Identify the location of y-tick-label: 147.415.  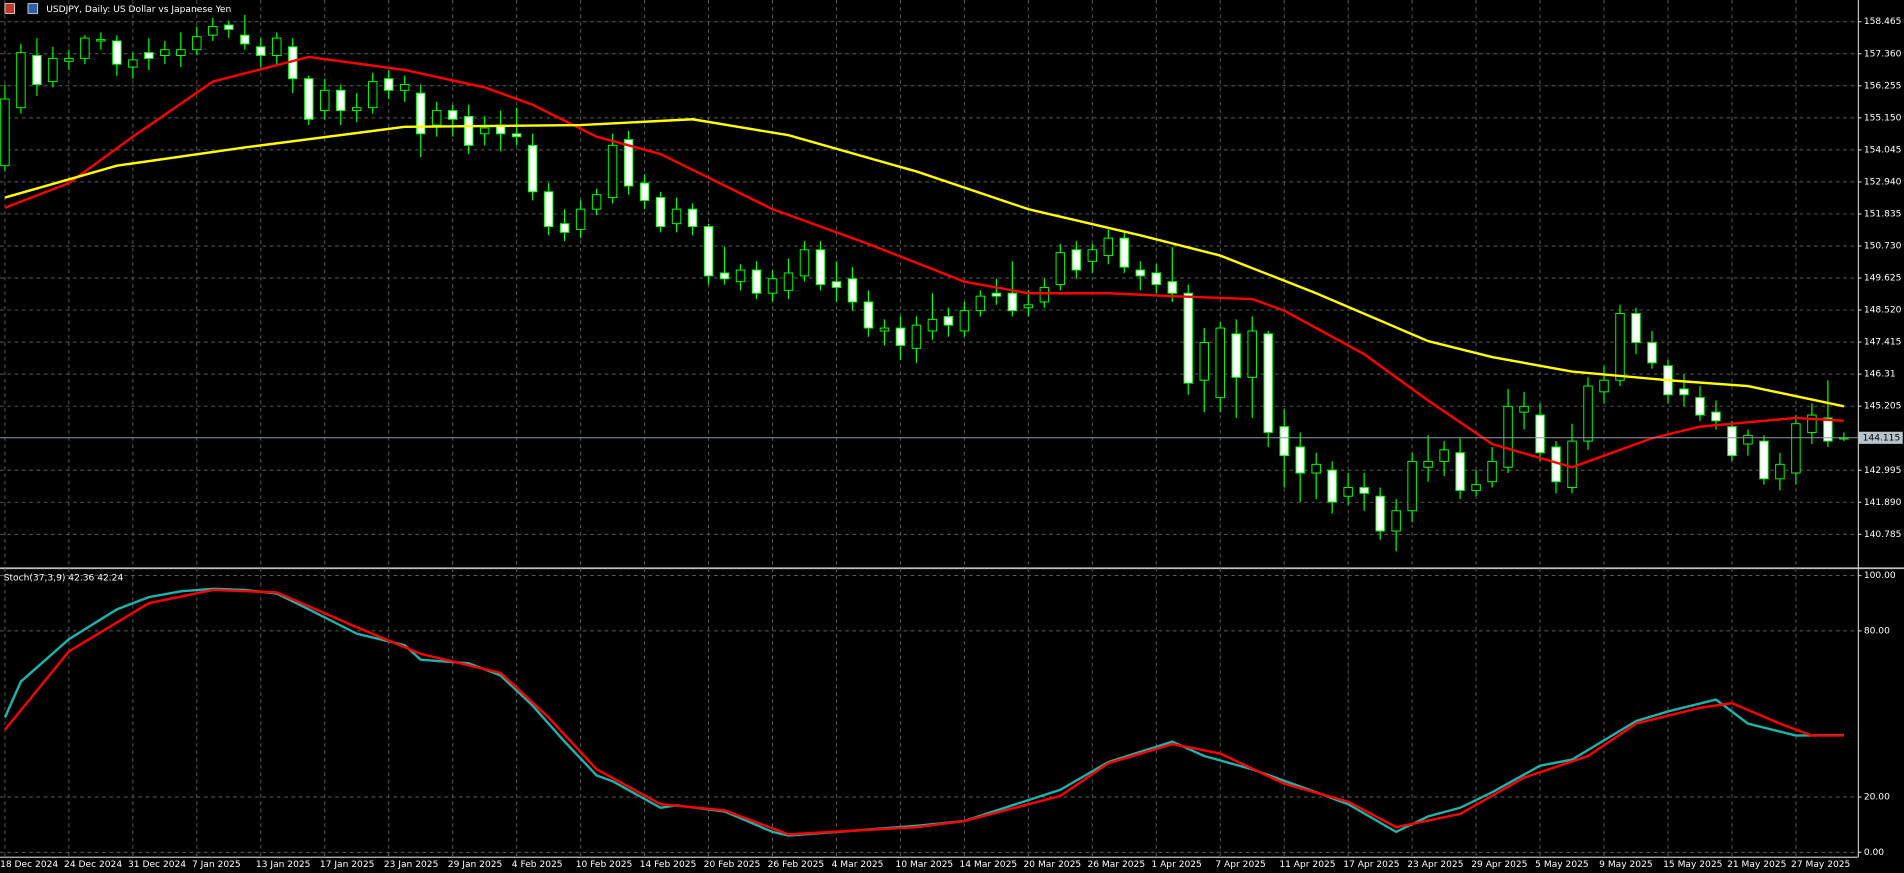
(1883, 343).